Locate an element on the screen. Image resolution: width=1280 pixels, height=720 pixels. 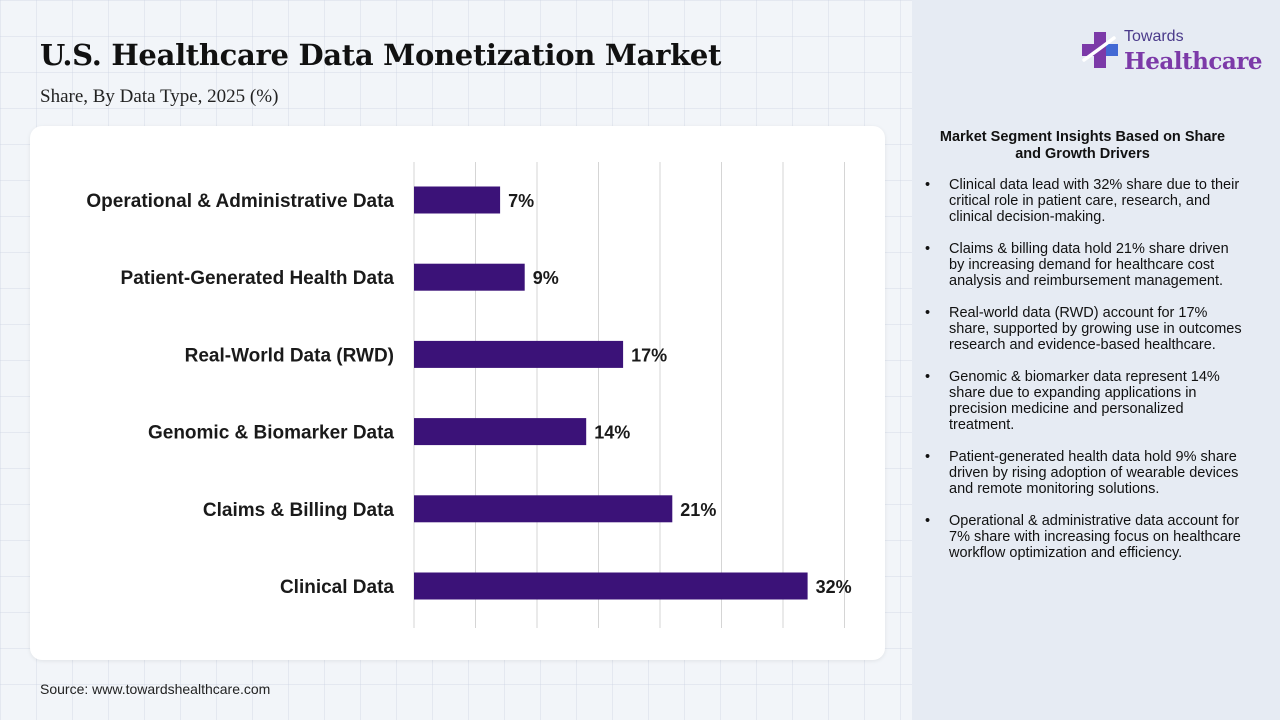
source-note: Source: www.towardshealthcare.com is located at coordinates (155, 689).